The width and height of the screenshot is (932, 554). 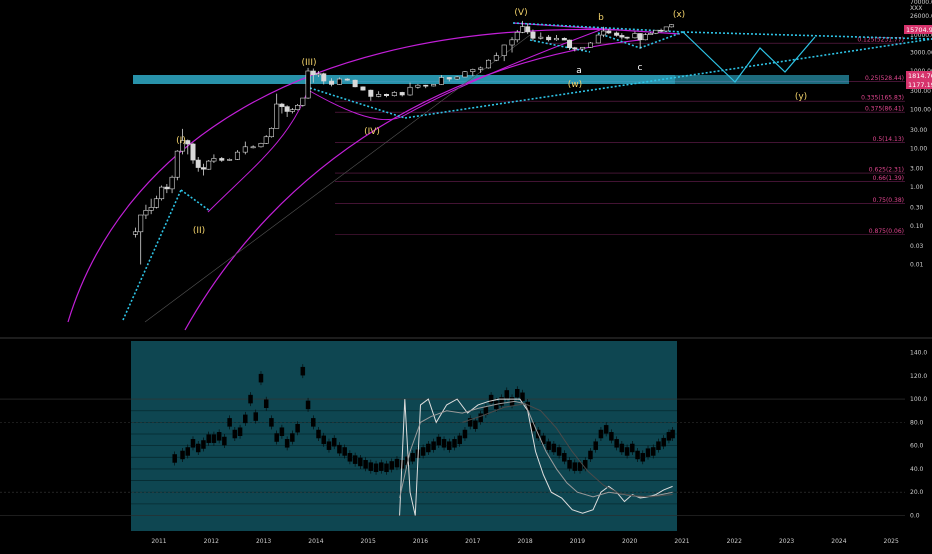 What do you see at coordinates (917, 226) in the screenshot?
I see `price-axis-tick: 0.10` at bounding box center [917, 226].